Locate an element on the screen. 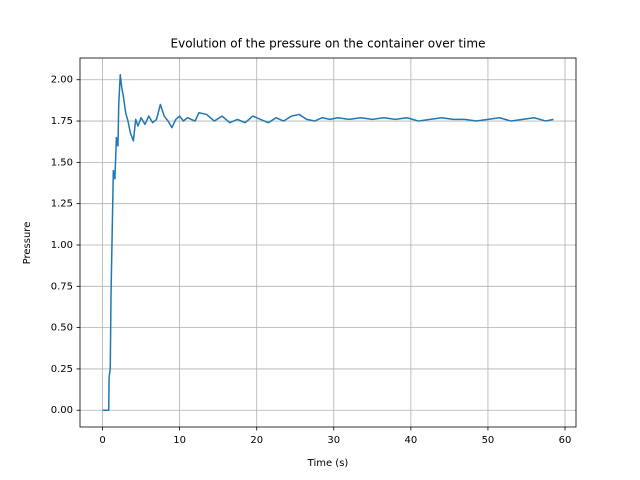 This screenshot has width=640, height=480. x-tick-label: 60 is located at coordinates (565, 440).